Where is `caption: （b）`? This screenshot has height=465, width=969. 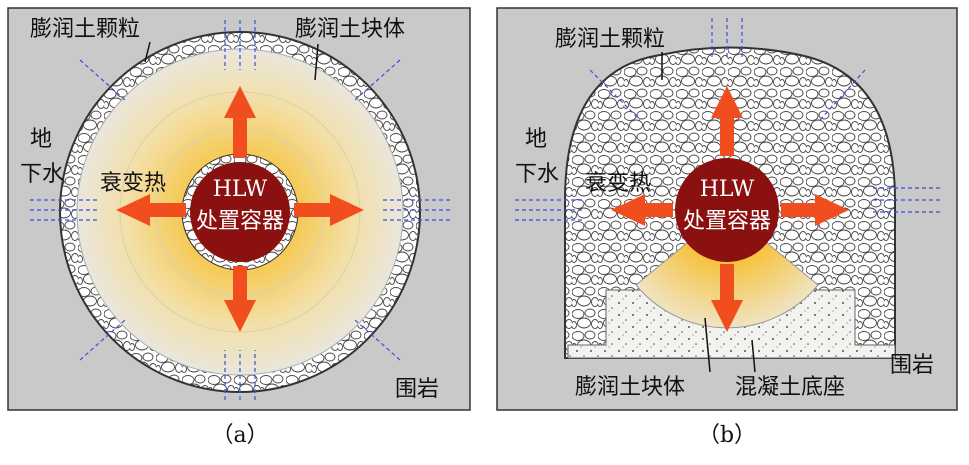
caption: （b） is located at coordinates (727, 435).